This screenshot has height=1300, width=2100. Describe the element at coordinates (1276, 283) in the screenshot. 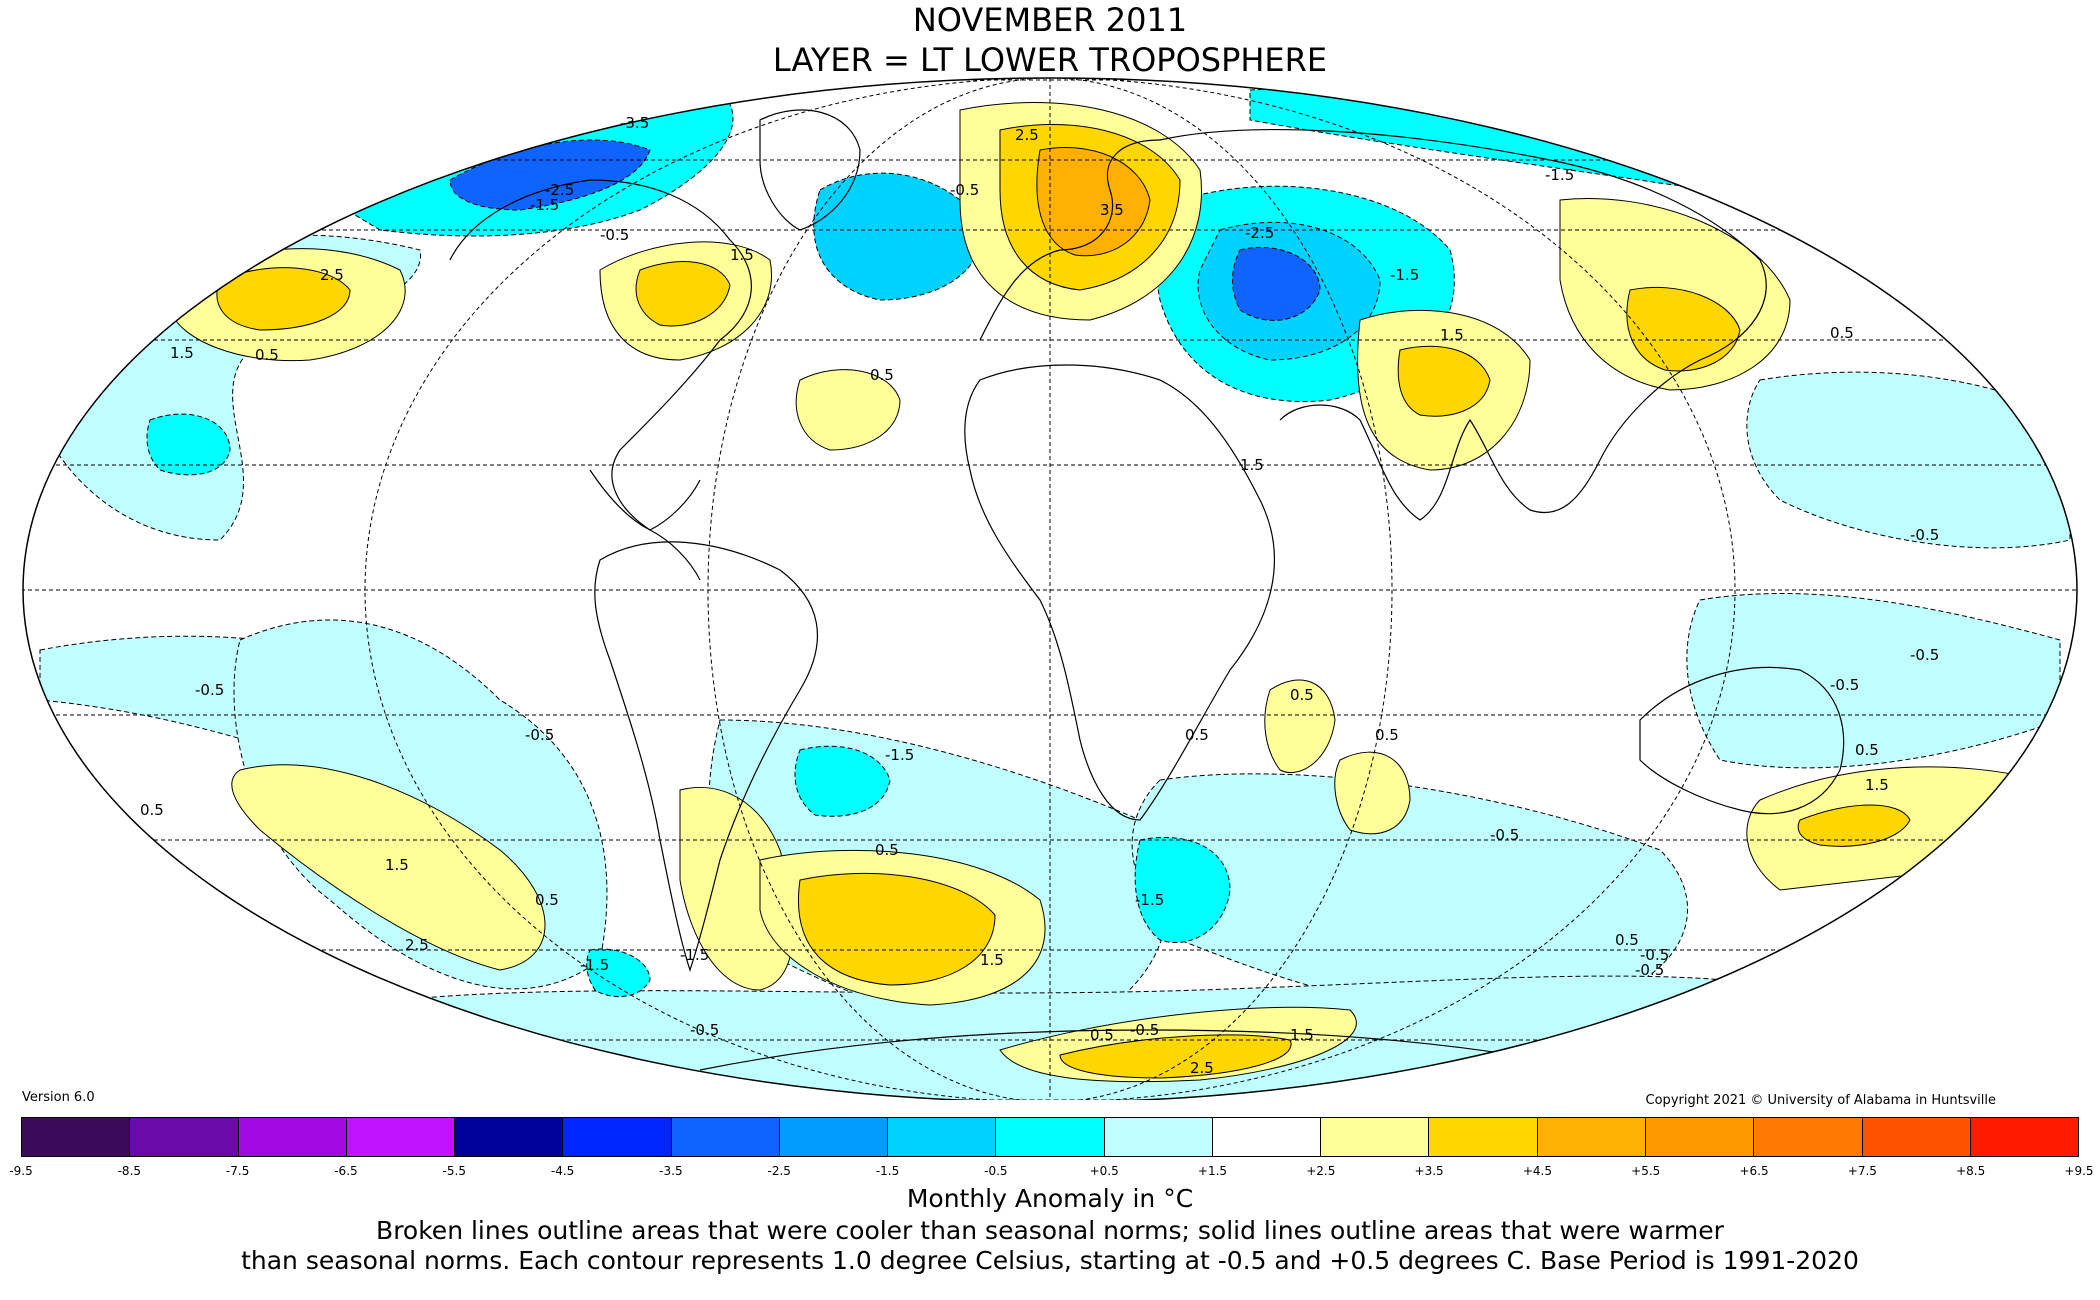

I see `cold-core-central-asia` at that location.